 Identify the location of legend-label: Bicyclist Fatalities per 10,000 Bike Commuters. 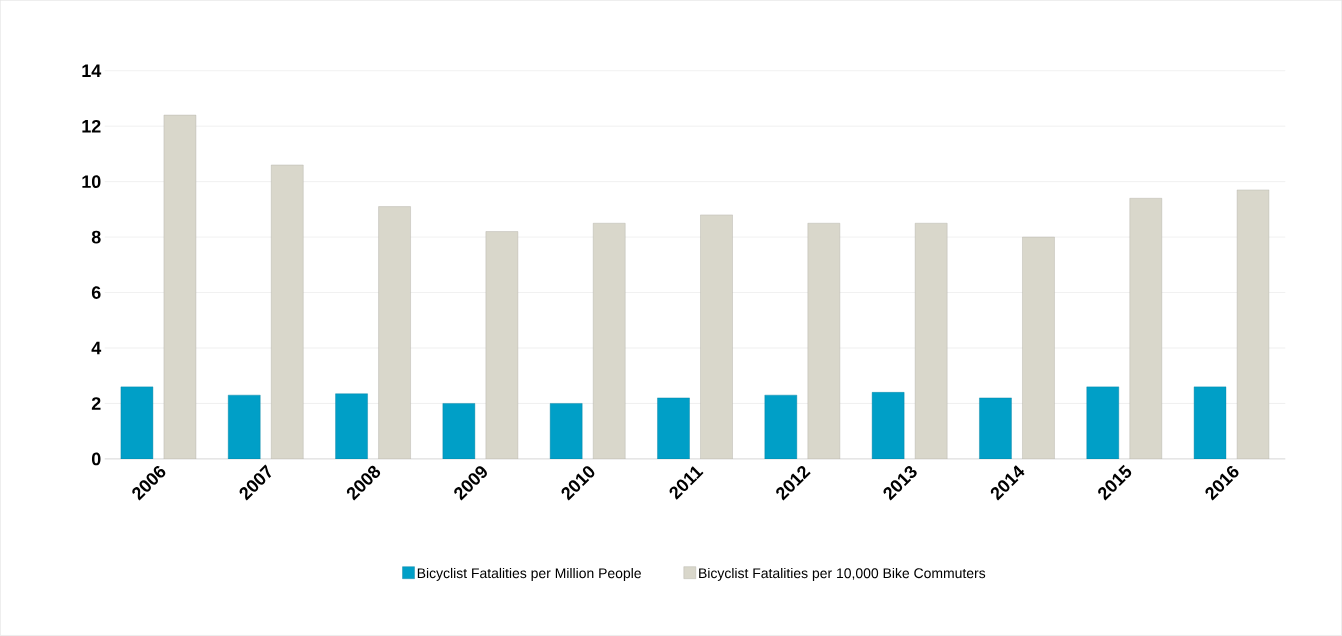
(842, 575).